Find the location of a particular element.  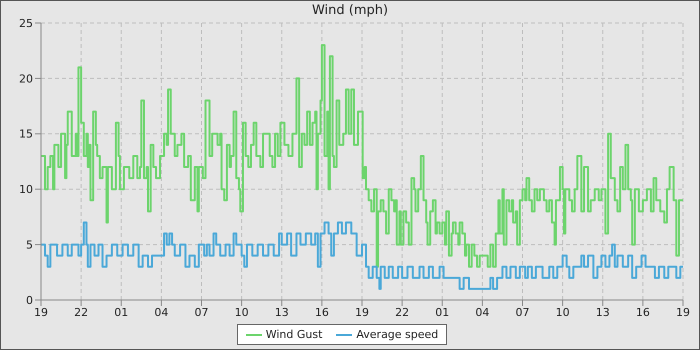

y-tick-label: 15 is located at coordinates (26, 134).